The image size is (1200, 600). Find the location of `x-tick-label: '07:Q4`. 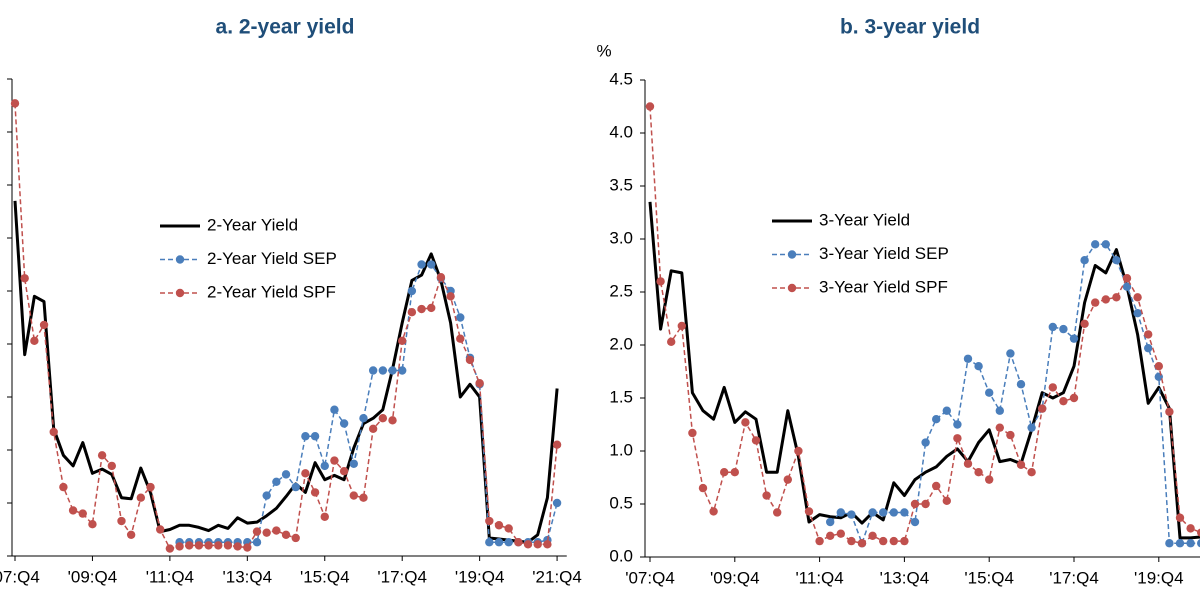

x-tick-label: '07:Q4 is located at coordinates (650, 577).